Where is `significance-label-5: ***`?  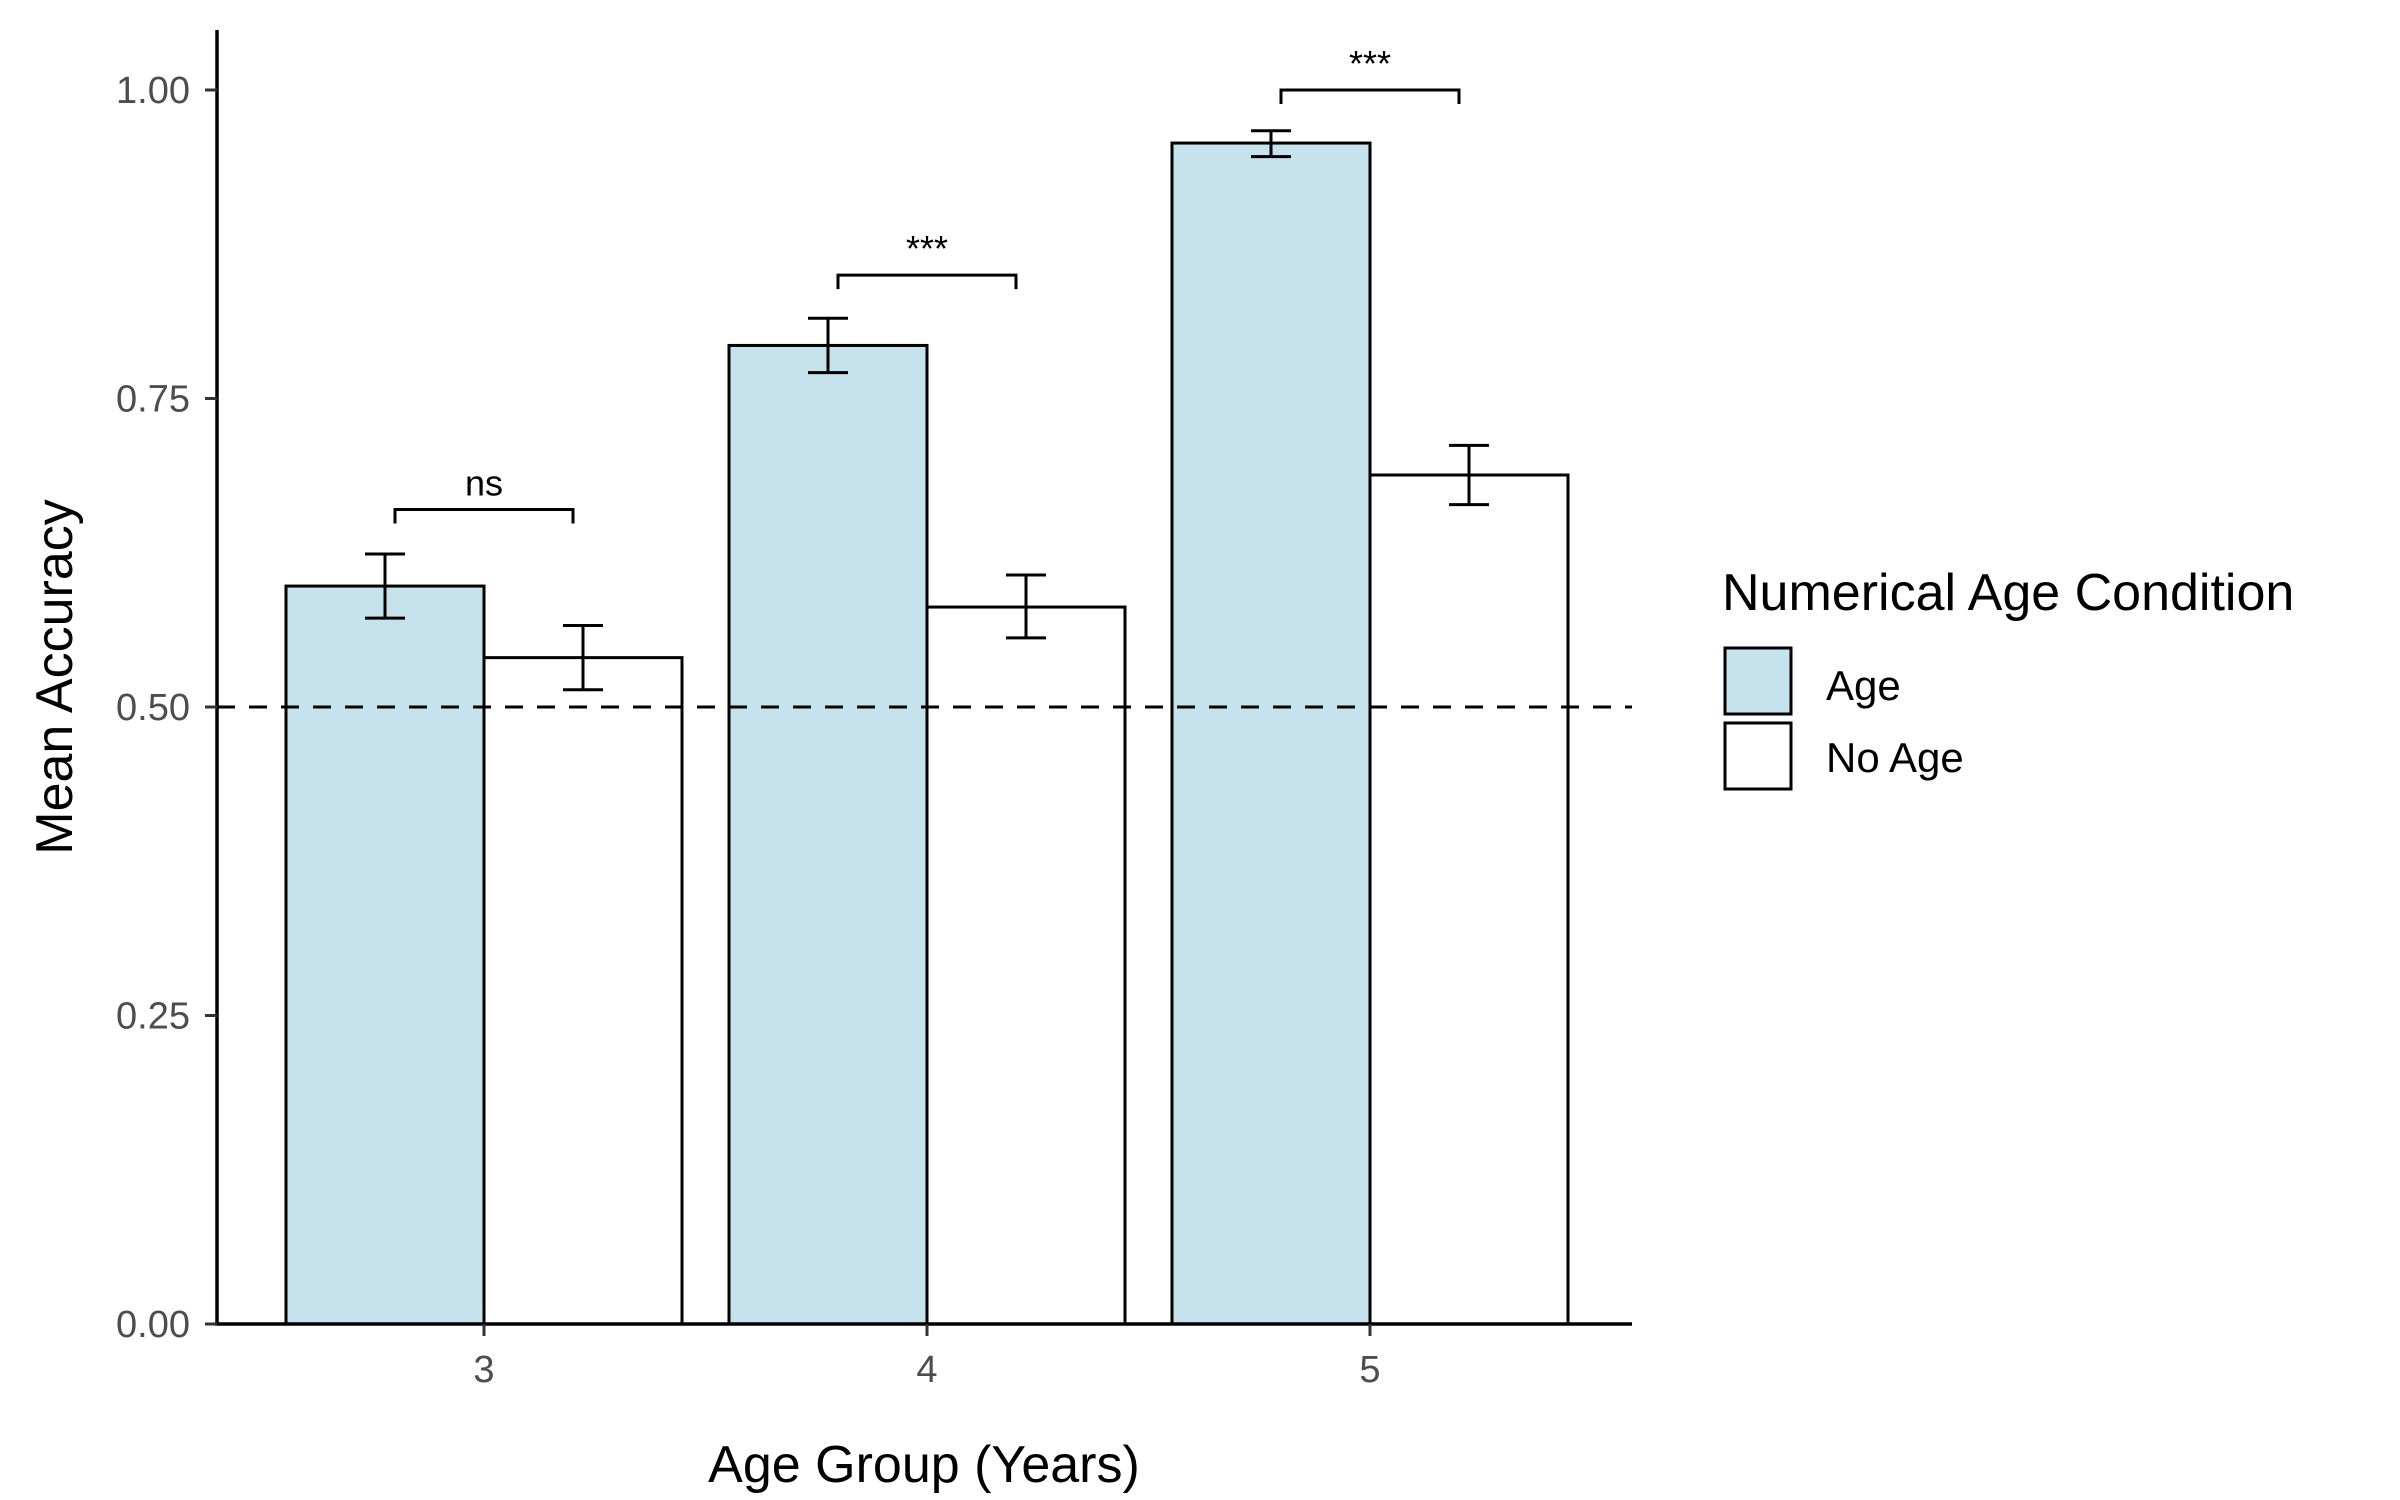
significance-label-5: *** is located at coordinates (1370, 63).